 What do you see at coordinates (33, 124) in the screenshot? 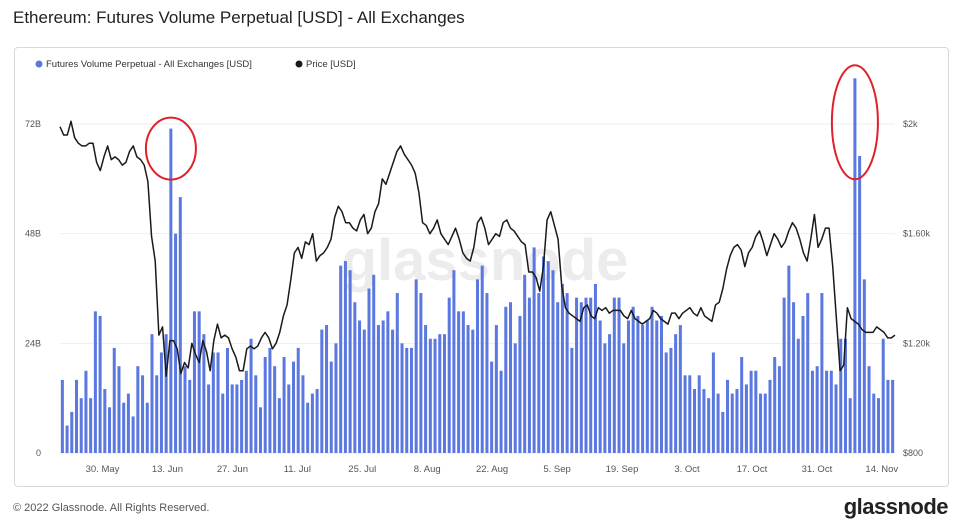
I see `y-left-tick-label: 72B` at bounding box center [33, 124].